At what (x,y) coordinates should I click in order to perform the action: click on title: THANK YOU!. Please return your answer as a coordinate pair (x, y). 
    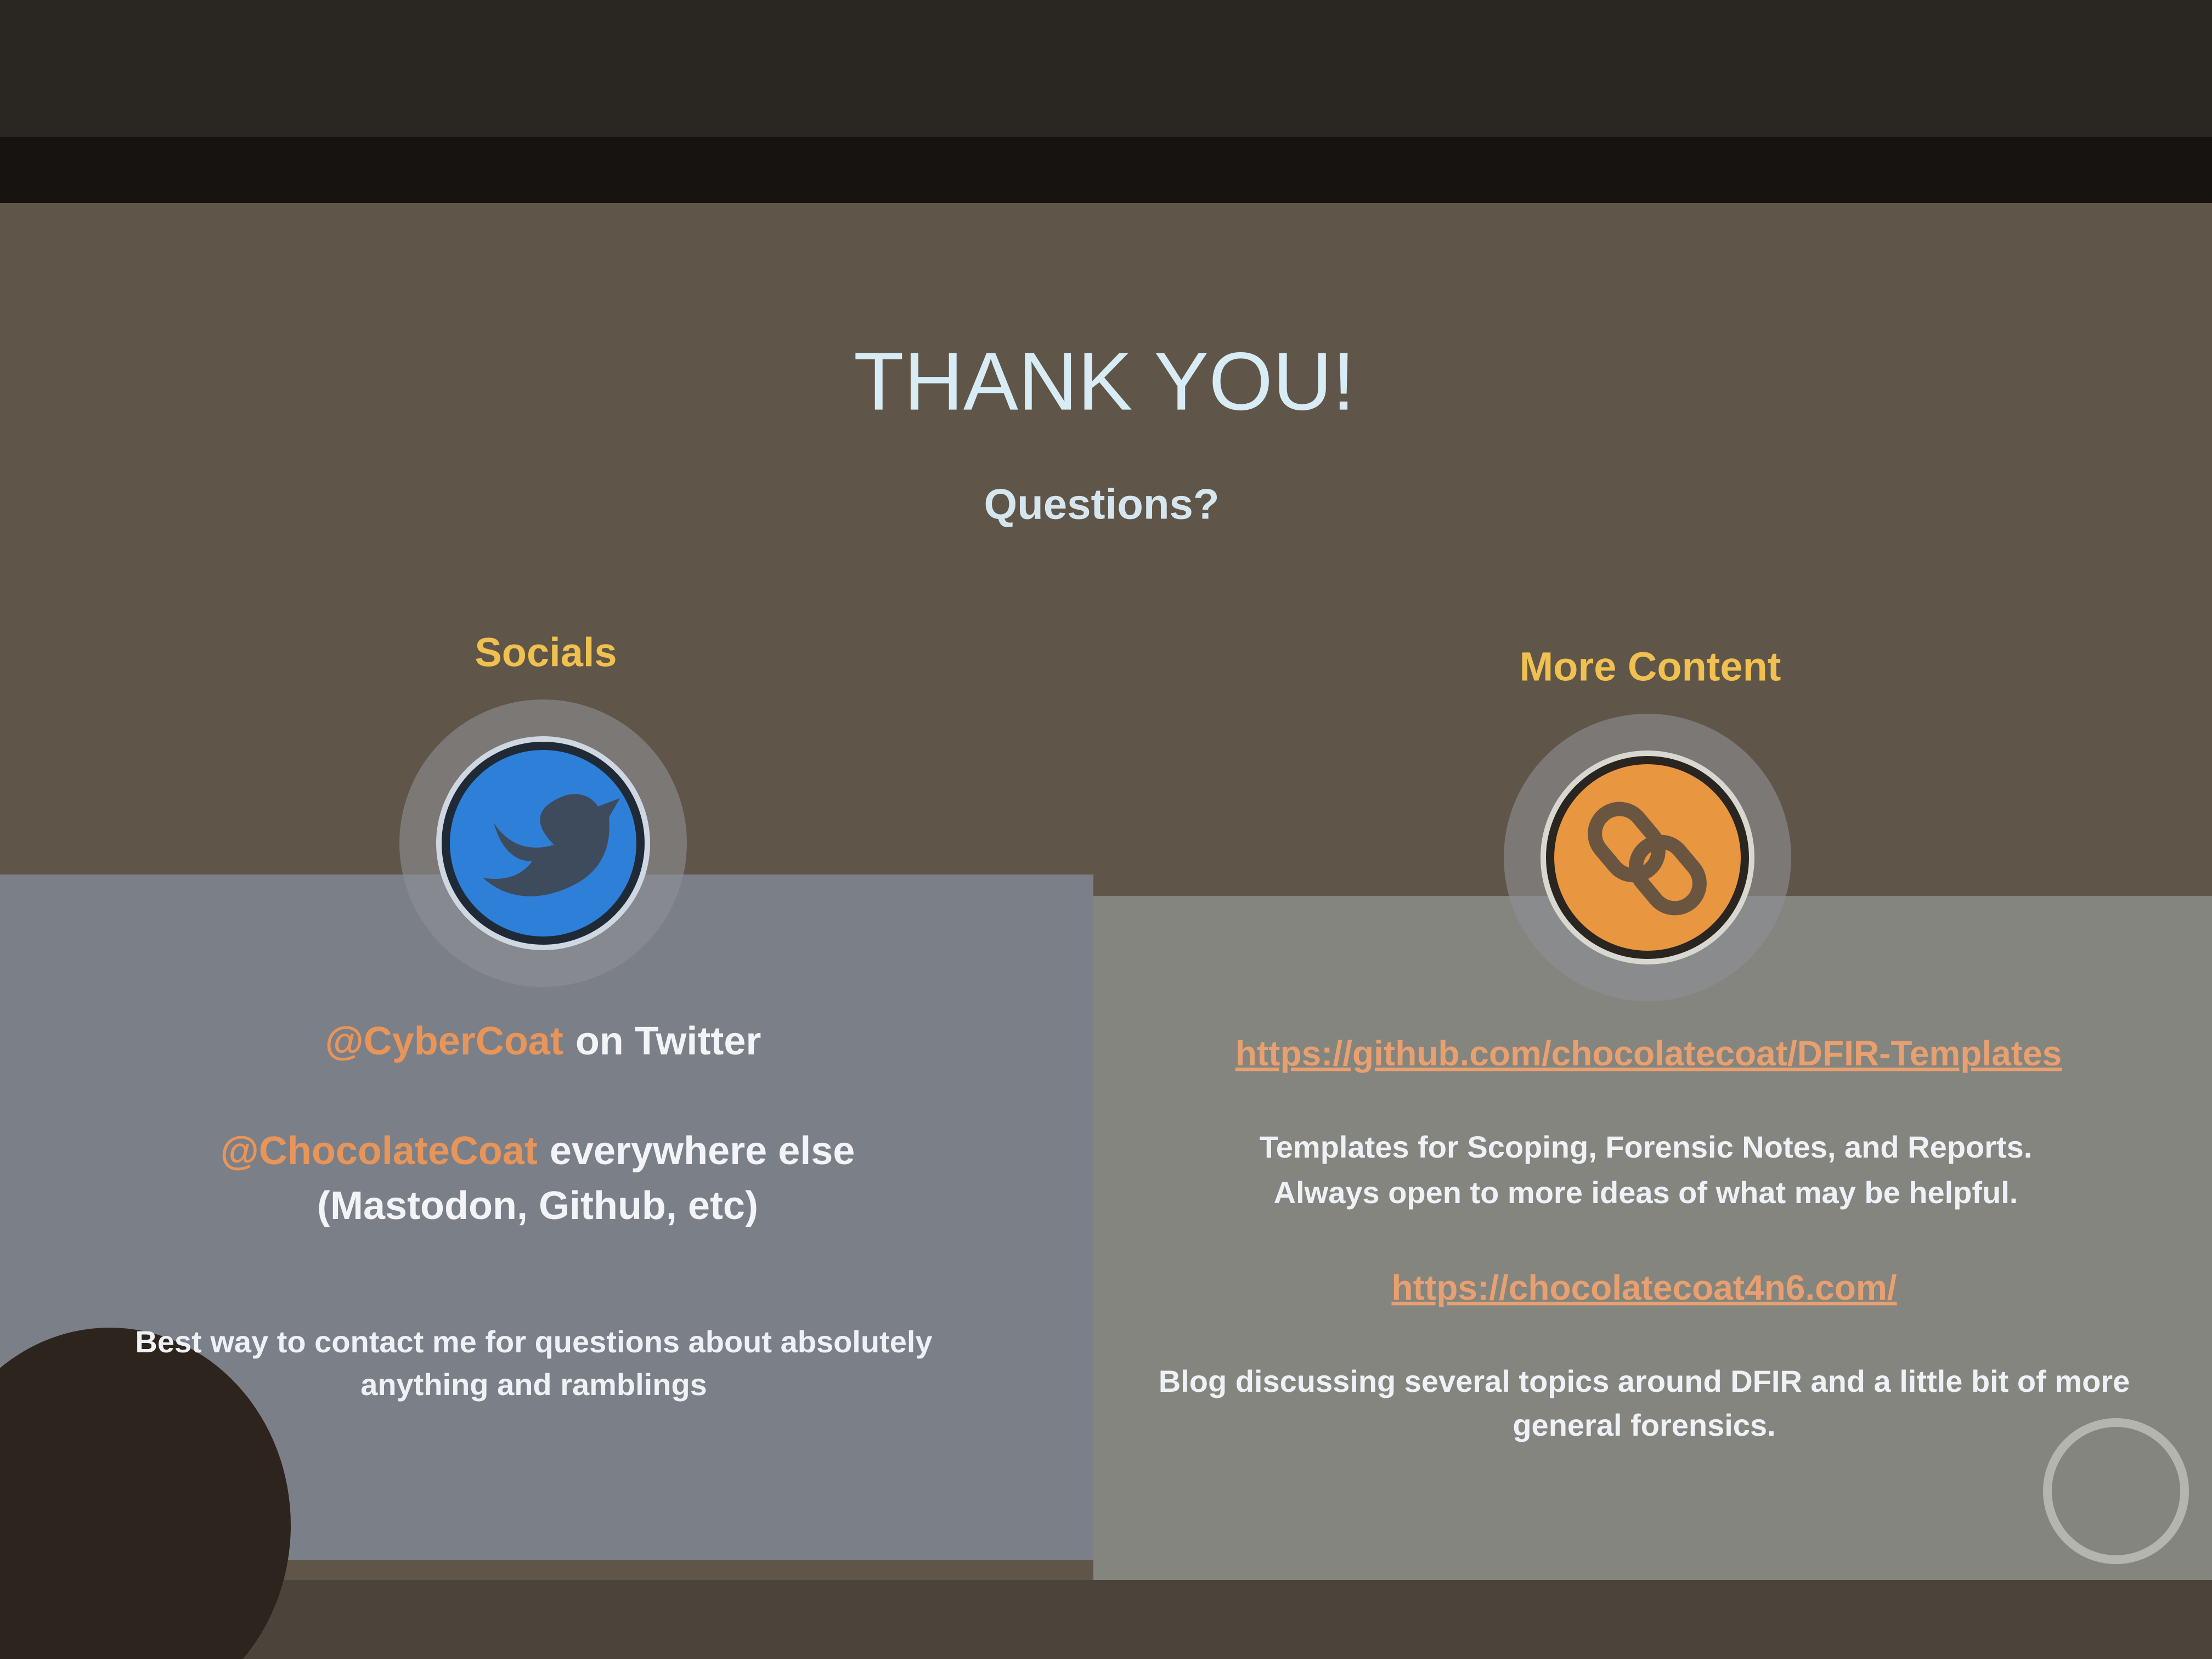
    Looking at the image, I should click on (1104, 381).